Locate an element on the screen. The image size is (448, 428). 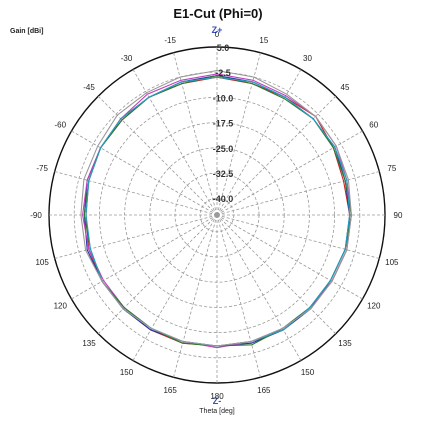
theta-tick-label: 180 is located at coordinates (217, 396).